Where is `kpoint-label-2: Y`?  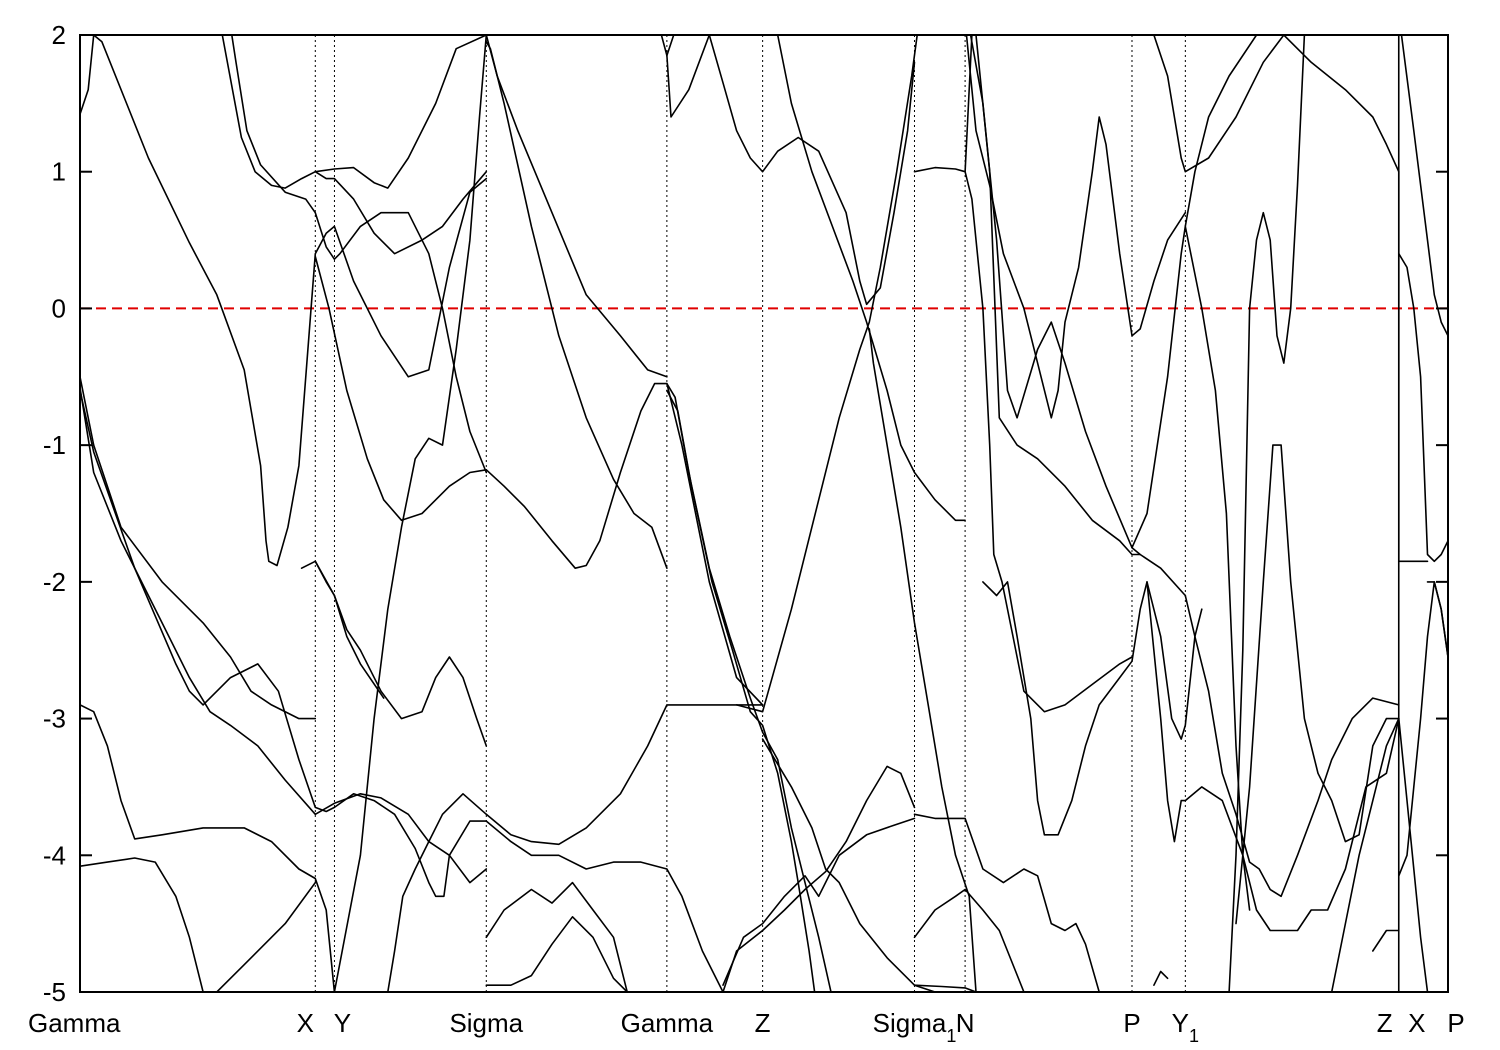
kpoint-label-2: Y is located at coordinates (342, 1023).